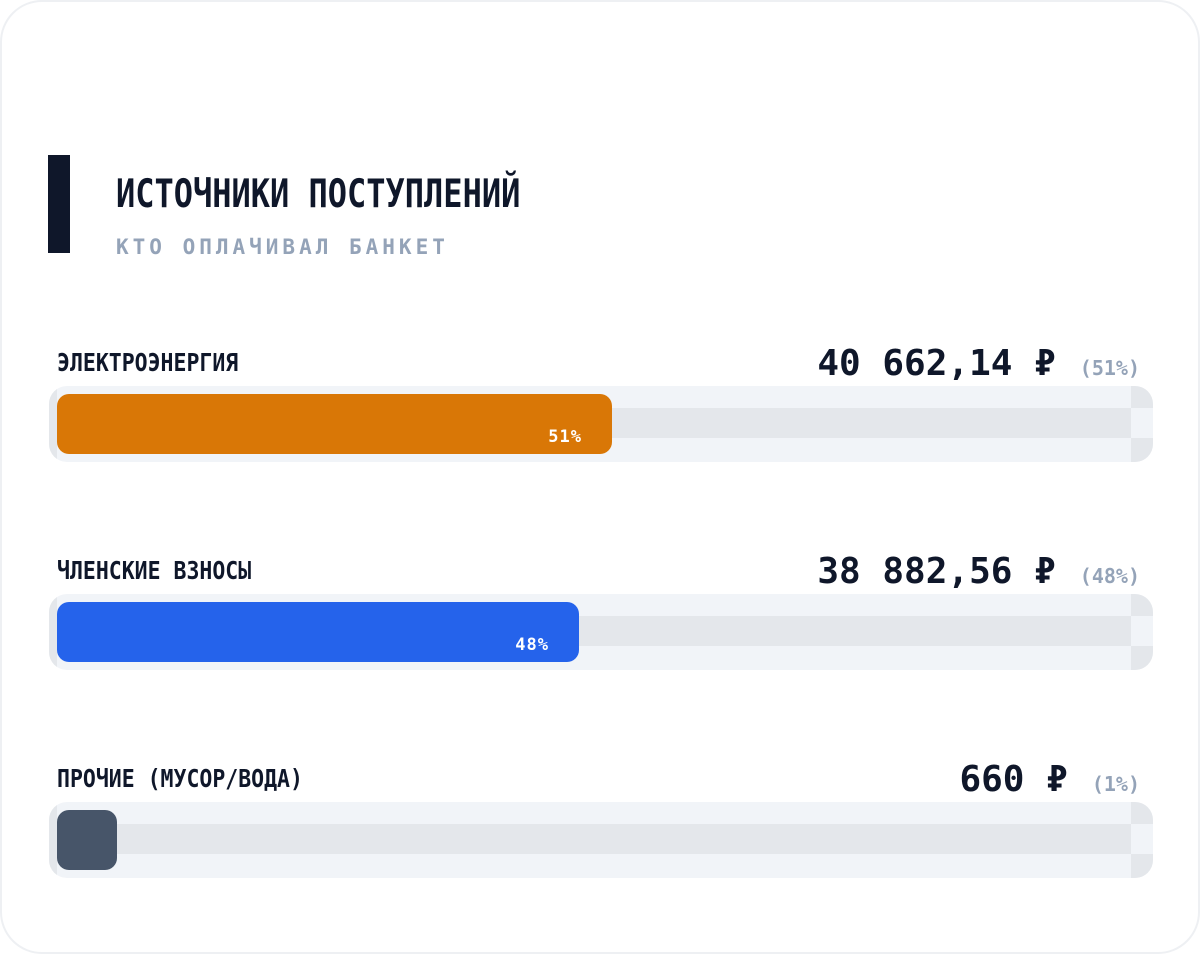  What do you see at coordinates (154, 570) in the screenshot?
I see `bar-label: ЧЛЕНСКИЕ ВЗНОСЫ` at bounding box center [154, 570].